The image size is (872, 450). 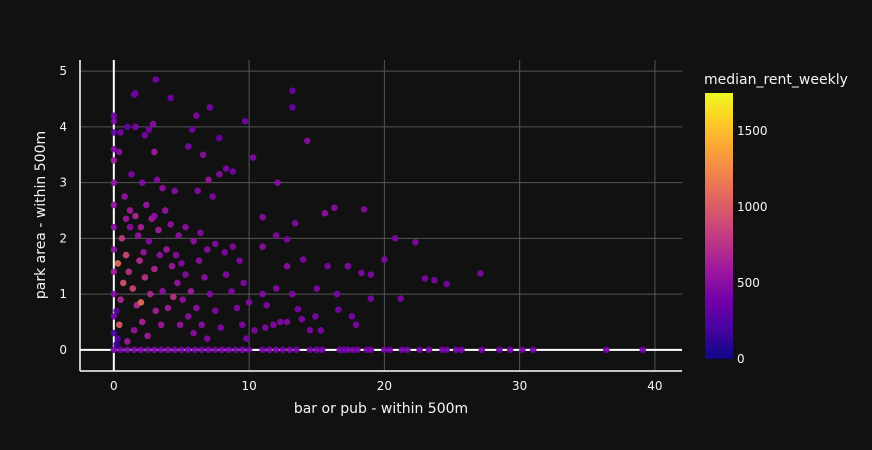 What do you see at coordinates (63, 183) in the screenshot?
I see `y-tick-label-3: 3` at bounding box center [63, 183].